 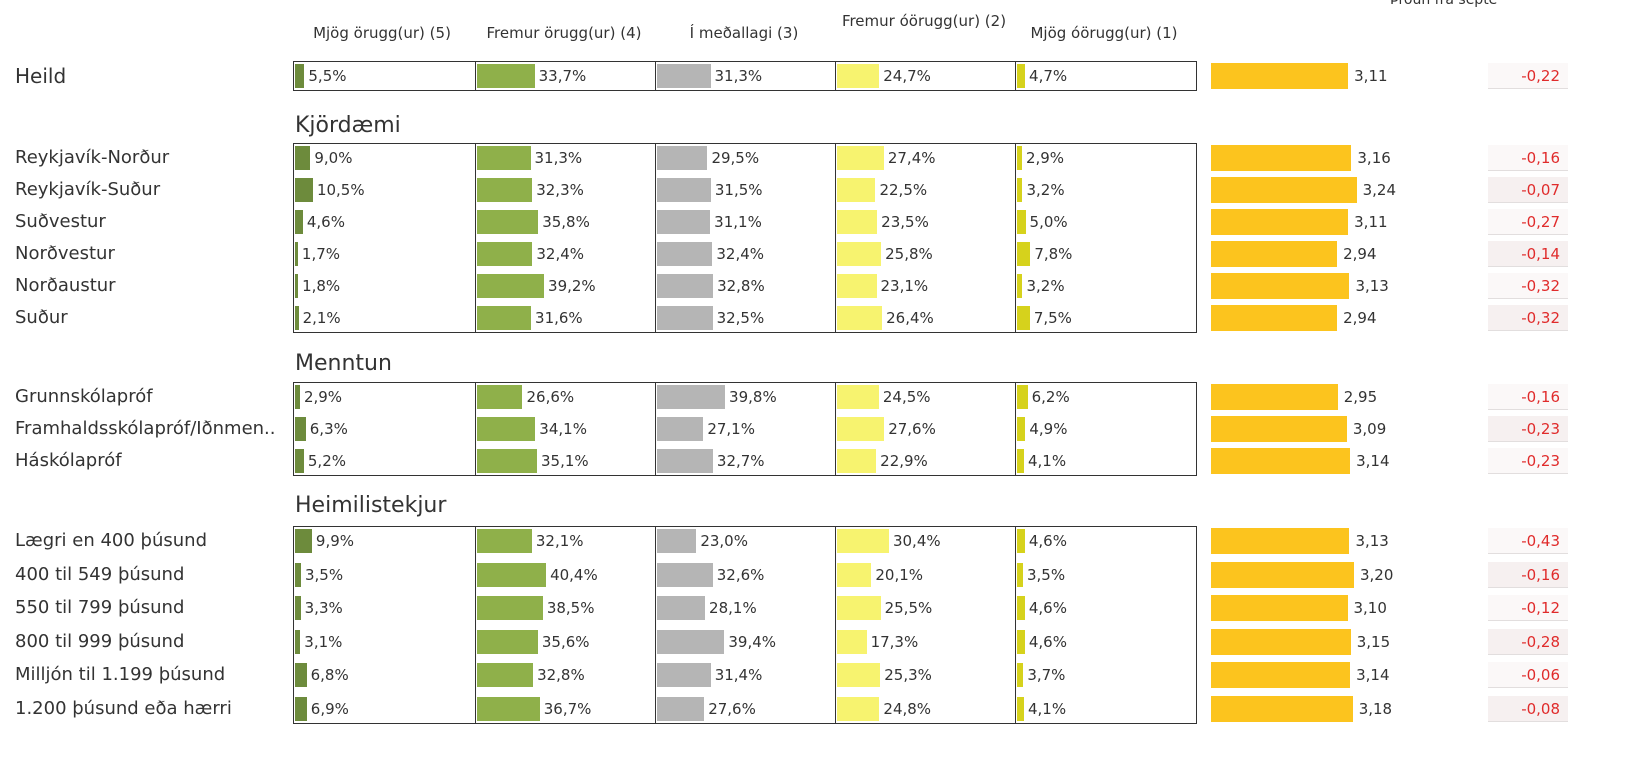 What do you see at coordinates (899, 574) in the screenshot?
I see `value-label: 20,1%` at bounding box center [899, 574].